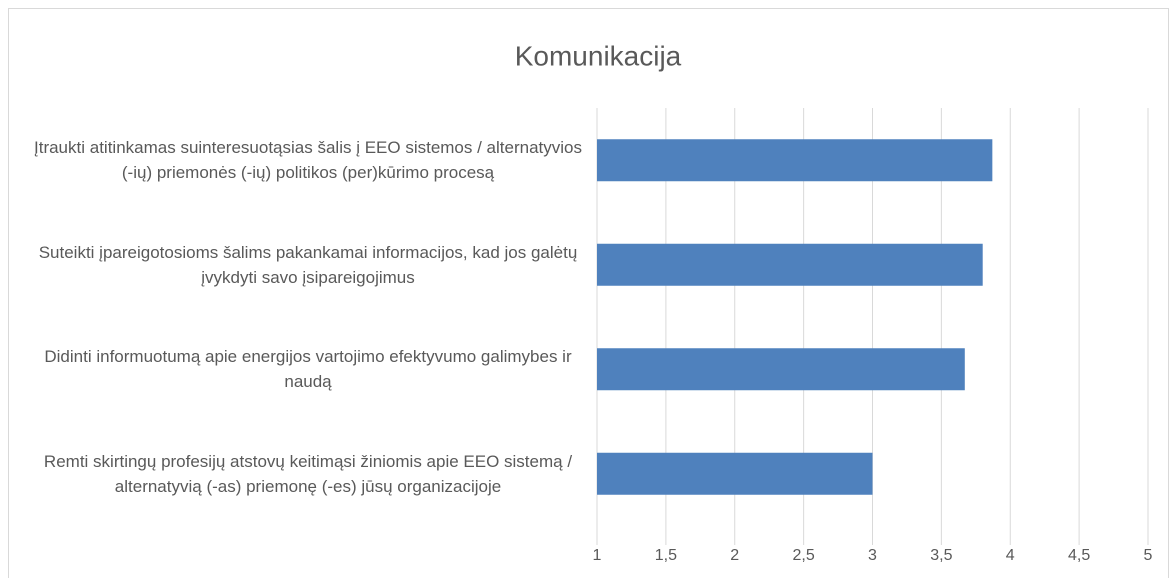 This screenshot has height=578, width=1171. What do you see at coordinates (666, 555) in the screenshot?
I see `x-tick-label: 1,5` at bounding box center [666, 555].